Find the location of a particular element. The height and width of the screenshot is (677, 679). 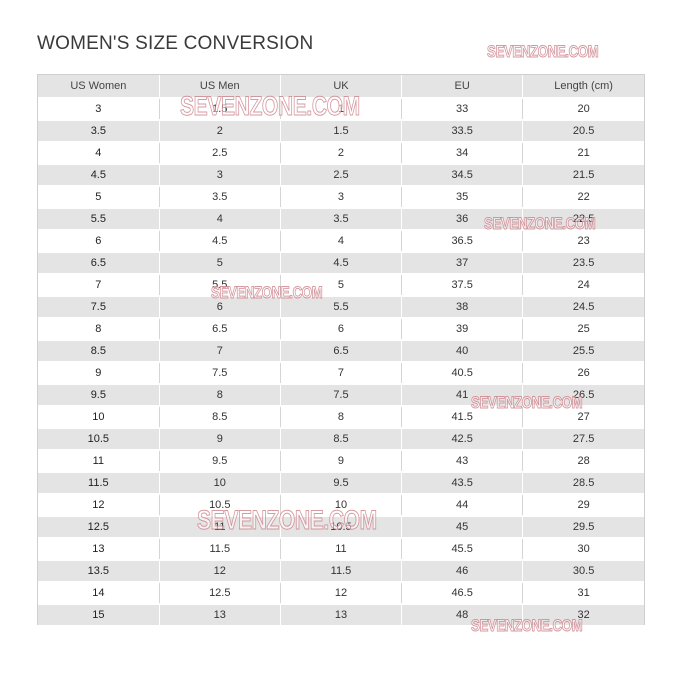

table-row: 13 11.5 11 45.5 30 is located at coordinates (341, 549).